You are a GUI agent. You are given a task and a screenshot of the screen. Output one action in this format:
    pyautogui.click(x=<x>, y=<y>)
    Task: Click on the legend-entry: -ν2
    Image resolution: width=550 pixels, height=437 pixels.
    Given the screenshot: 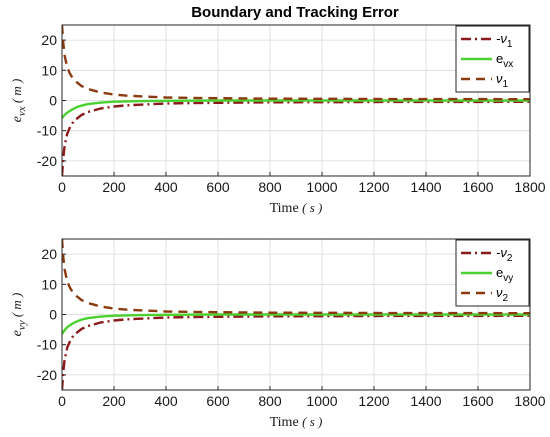 What is the action you would take?
    pyautogui.click(x=504, y=254)
    